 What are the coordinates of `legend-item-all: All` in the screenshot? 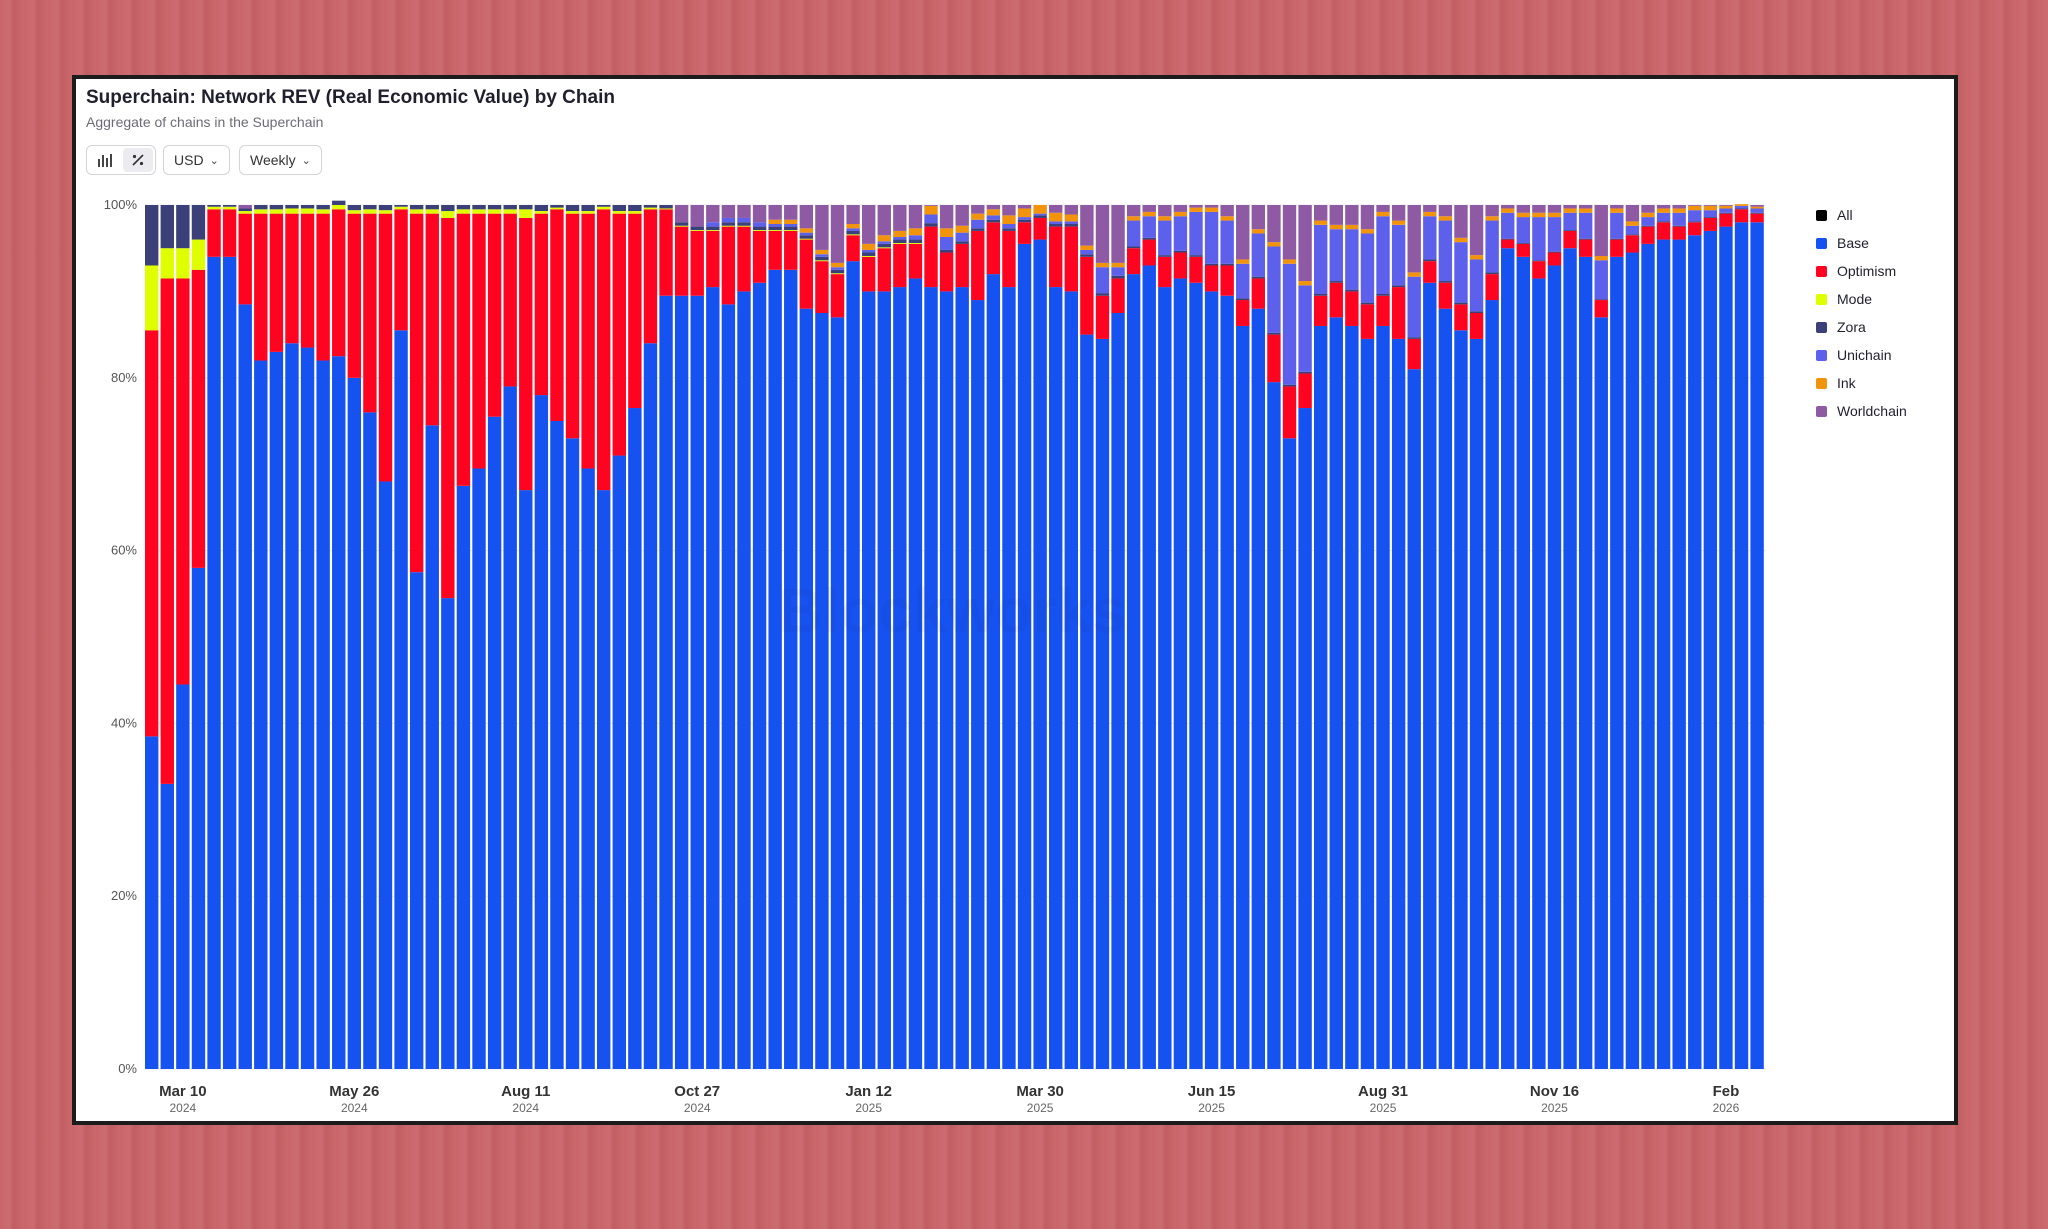 It's located at (1861, 215).